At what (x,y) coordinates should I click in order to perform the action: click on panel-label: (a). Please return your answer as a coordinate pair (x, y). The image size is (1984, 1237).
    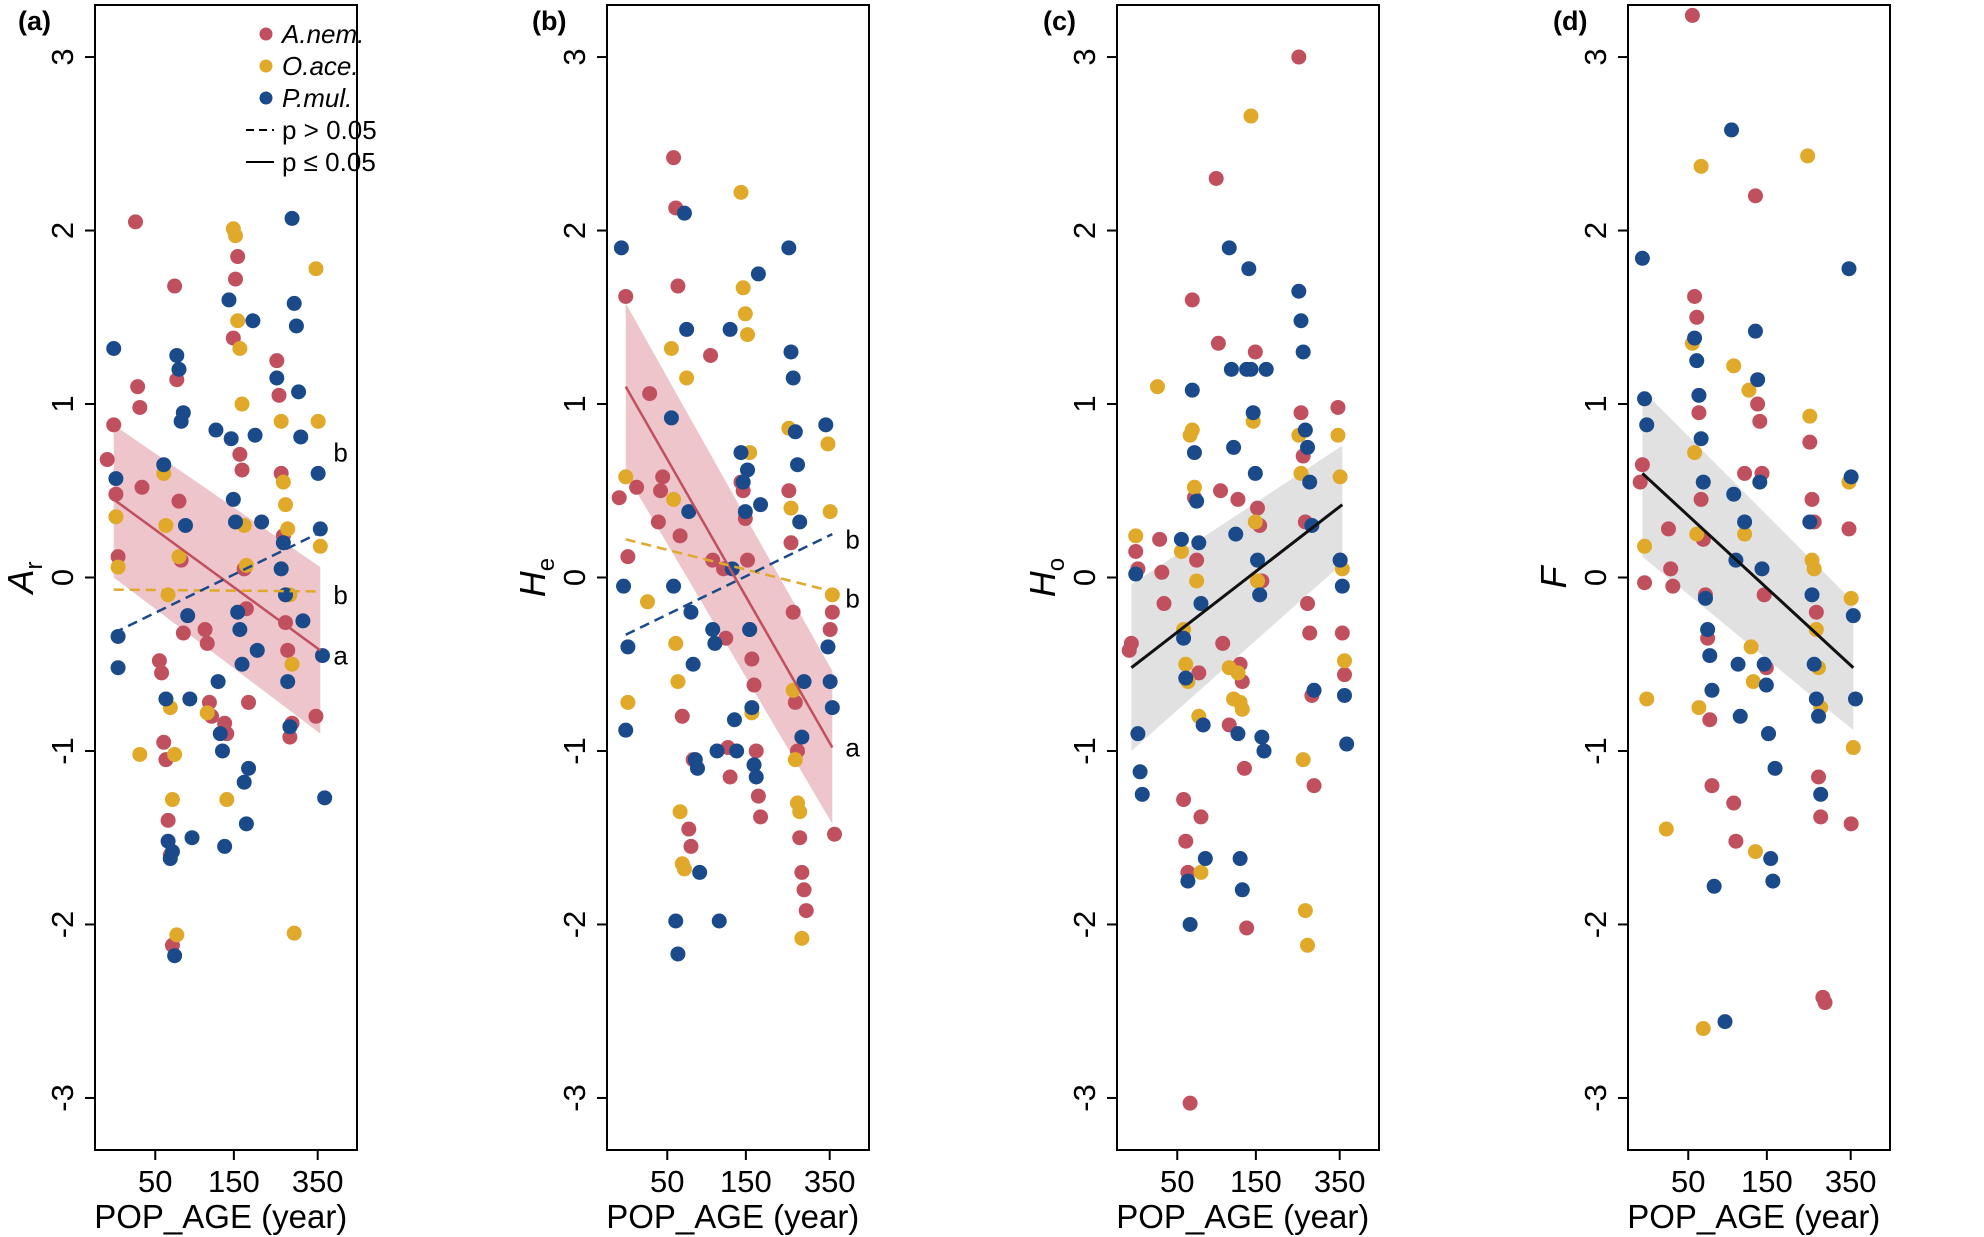
    Looking at the image, I should click on (34, 21).